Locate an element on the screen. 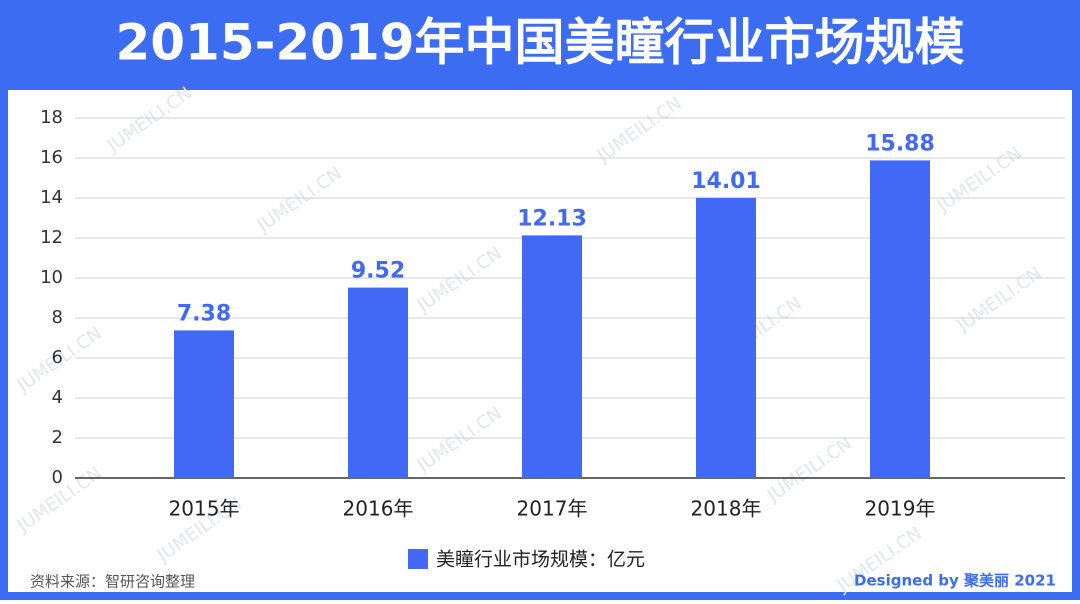 The image size is (1080, 604). y-tick-label: 16 is located at coordinates (51, 157).